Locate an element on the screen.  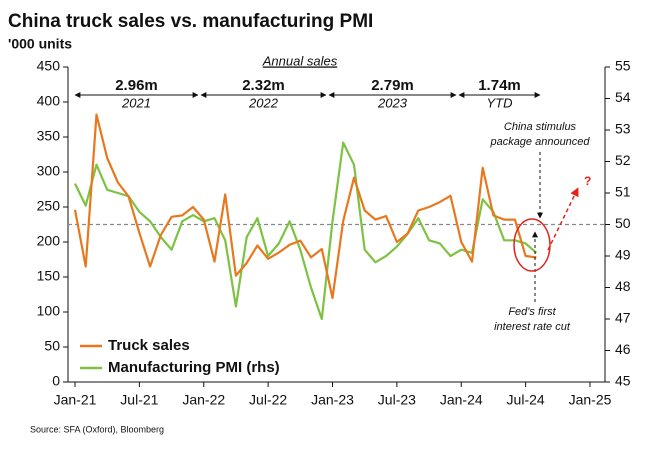
period-label: YTD is located at coordinates (500, 102).